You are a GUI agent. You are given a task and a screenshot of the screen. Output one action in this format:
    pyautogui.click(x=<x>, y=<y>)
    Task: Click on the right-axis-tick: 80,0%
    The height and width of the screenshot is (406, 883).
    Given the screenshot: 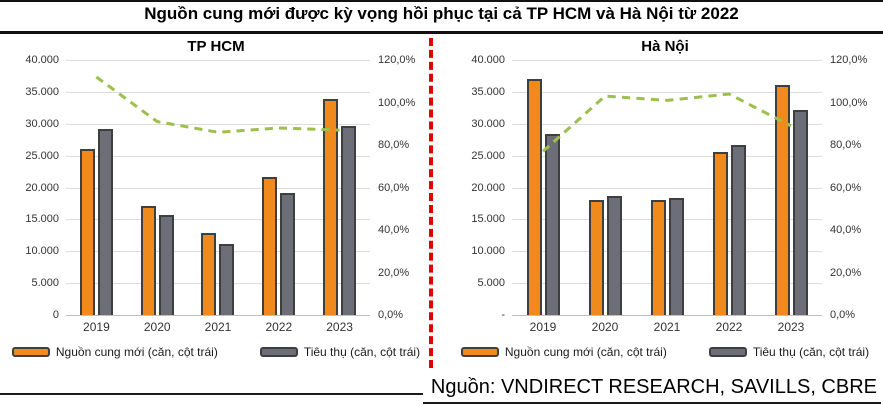 What is the action you would take?
    pyautogui.click(x=394, y=145)
    